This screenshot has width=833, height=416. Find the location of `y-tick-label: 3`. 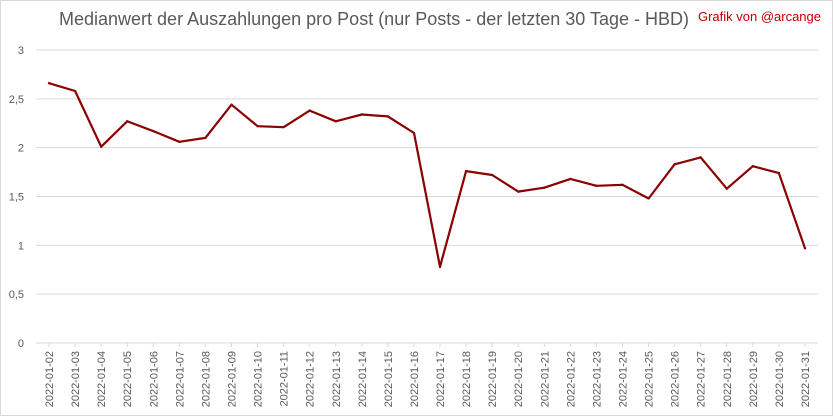

y-tick-label: 3 is located at coordinates (21, 51).